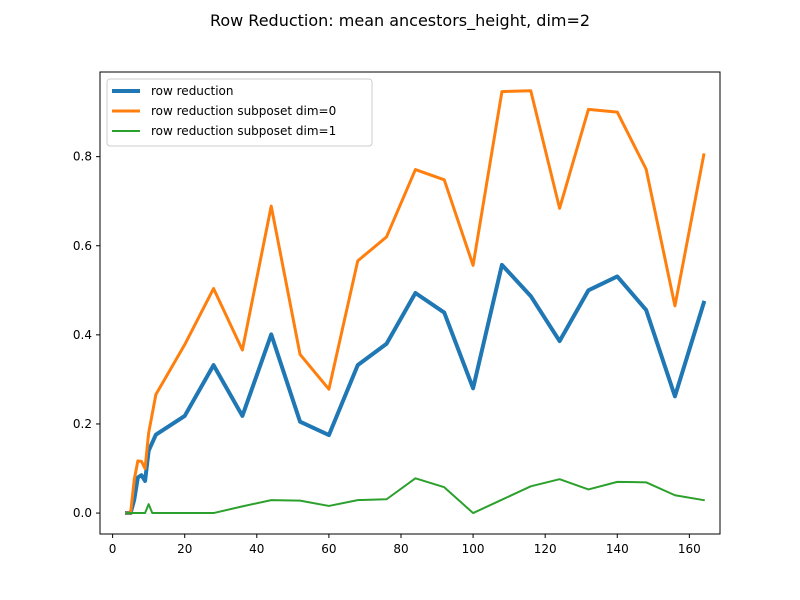 This screenshot has width=800, height=600. What do you see at coordinates (82, 246) in the screenshot?
I see `y-tick-label: 0.6` at bounding box center [82, 246].